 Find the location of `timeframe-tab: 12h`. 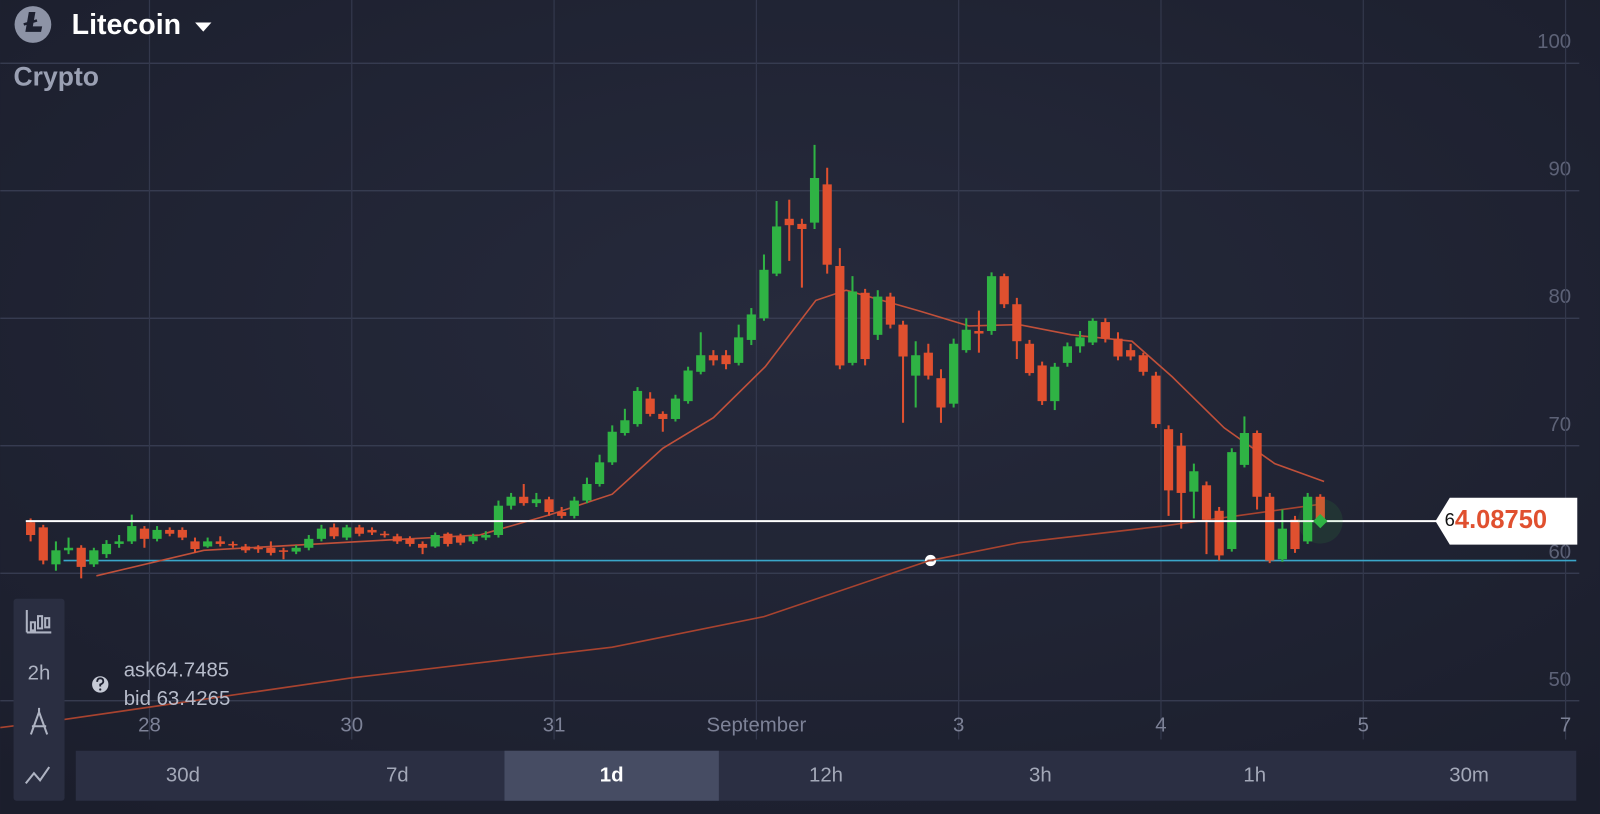

timeframe-tab: 12h is located at coordinates (826, 776).